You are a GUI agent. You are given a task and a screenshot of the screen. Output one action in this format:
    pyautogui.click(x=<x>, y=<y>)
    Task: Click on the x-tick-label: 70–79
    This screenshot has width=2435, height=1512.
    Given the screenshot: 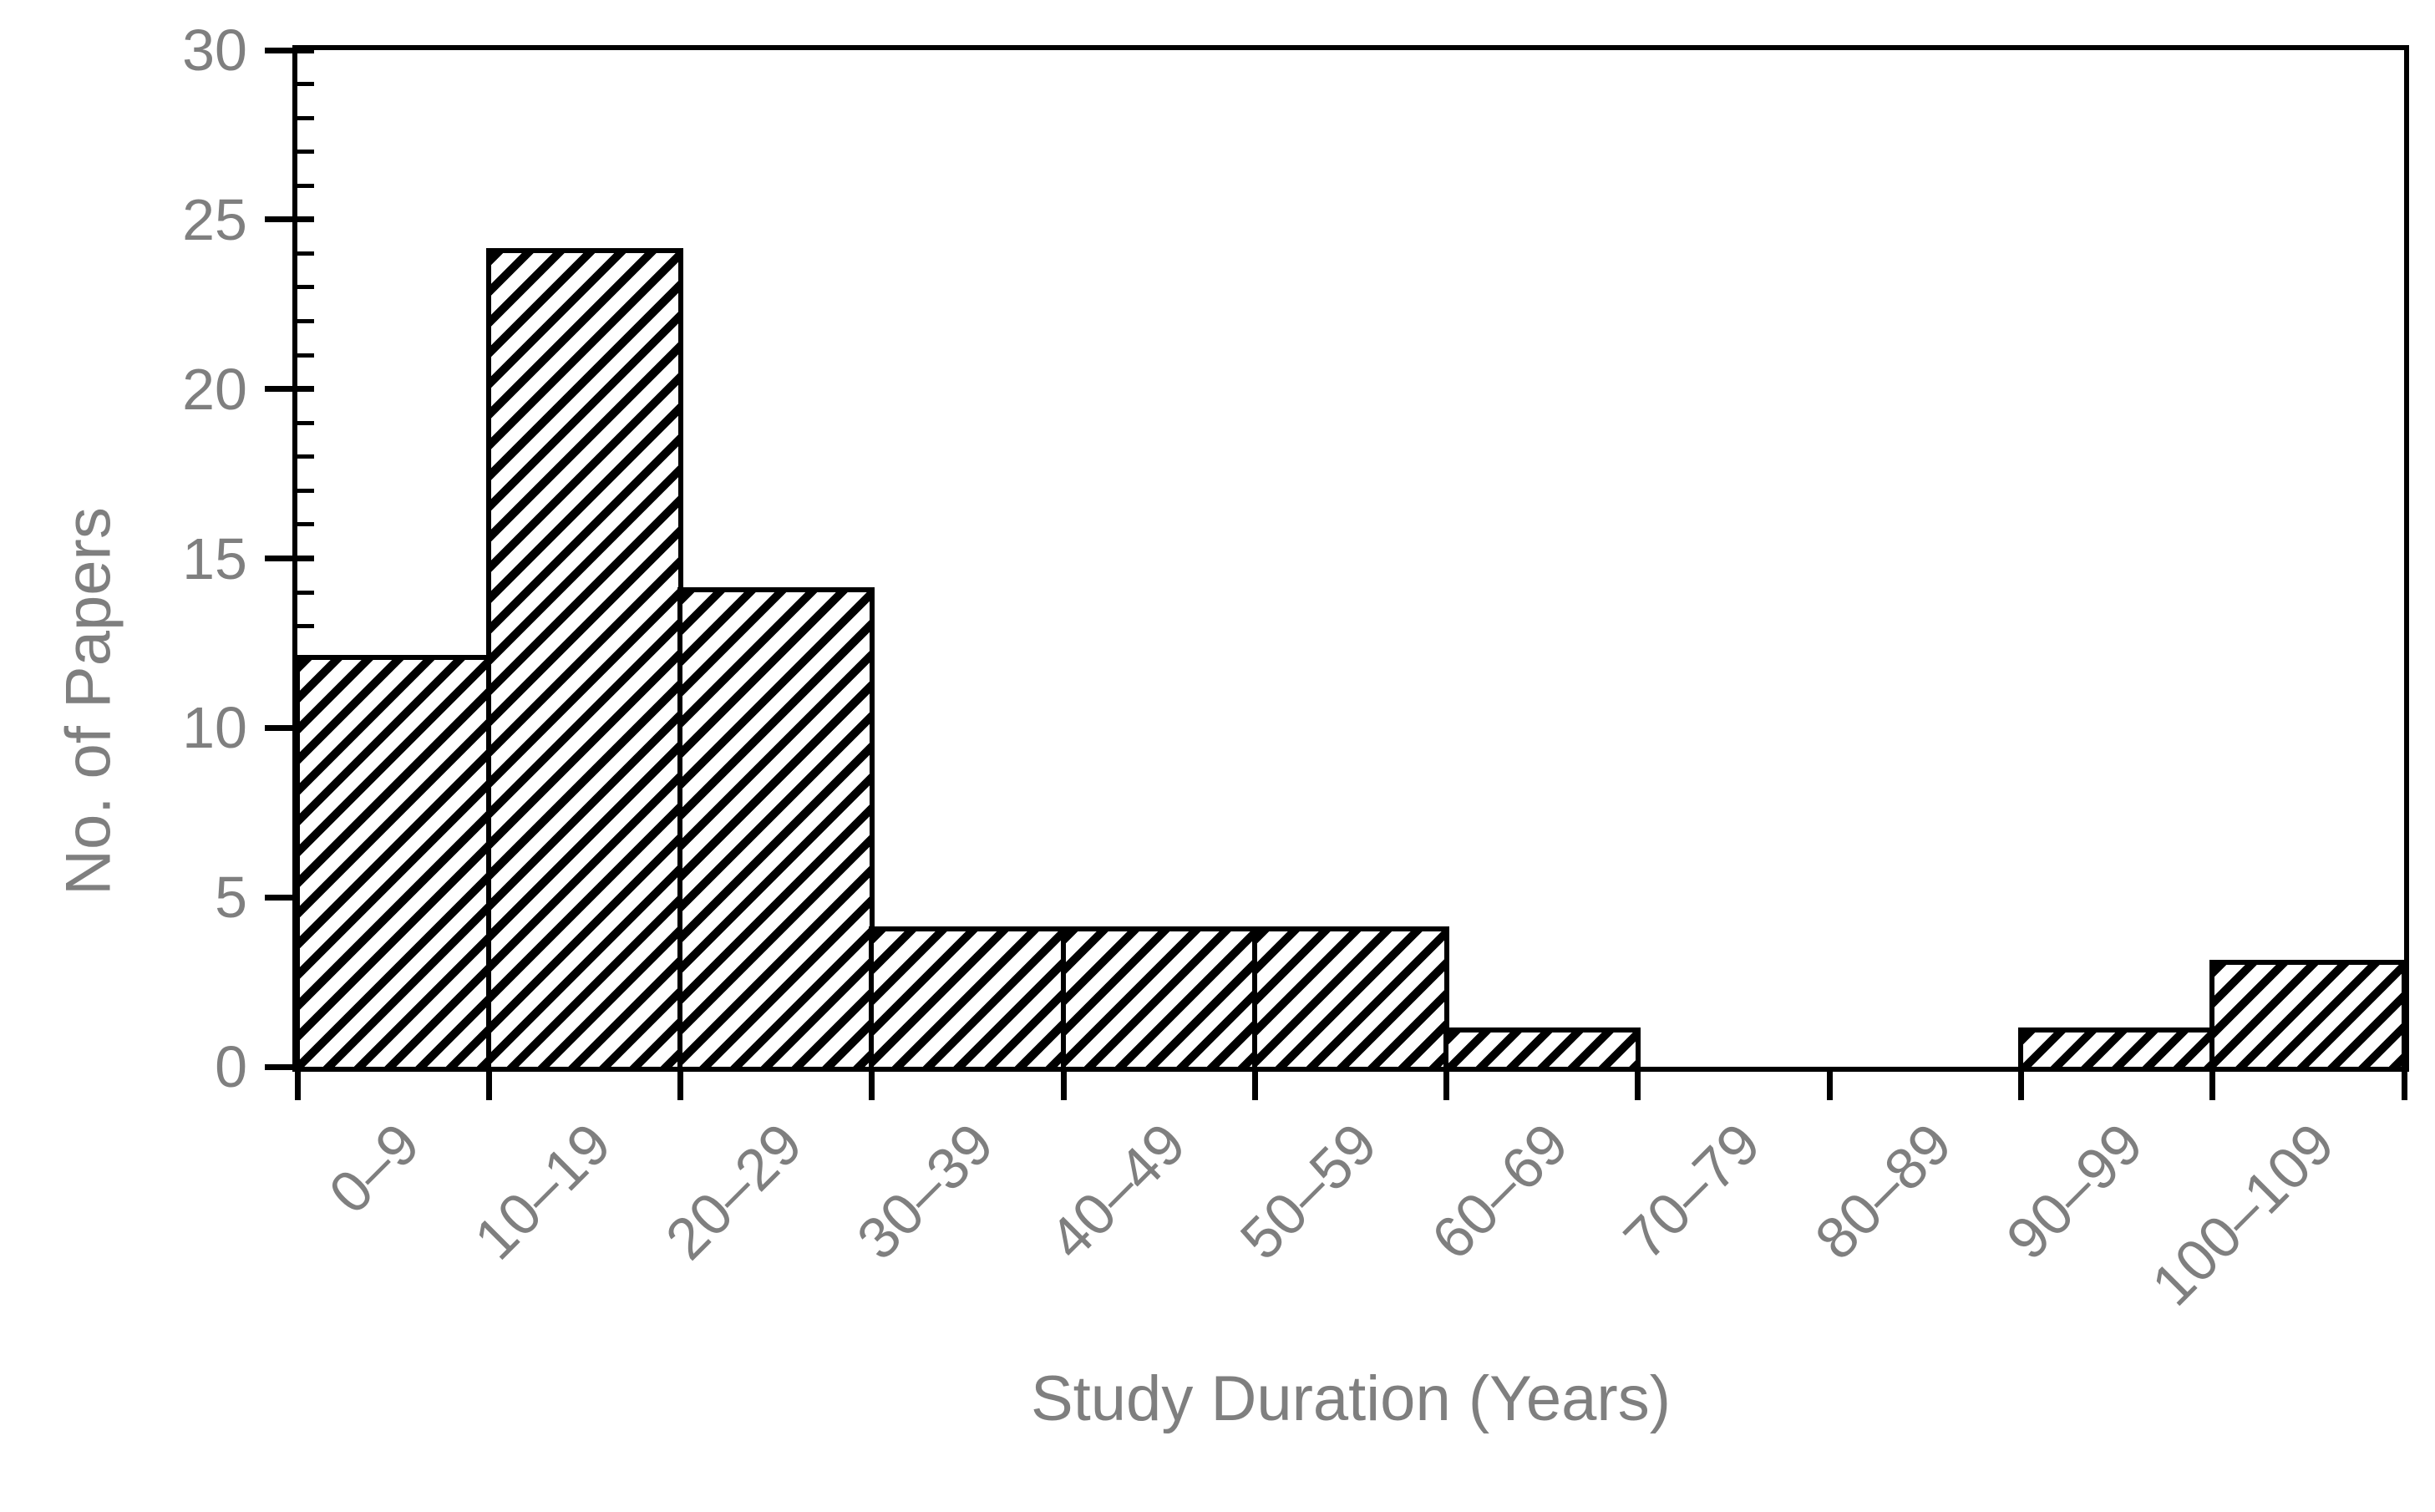 What is the action you would take?
    pyautogui.click(x=1692, y=1191)
    